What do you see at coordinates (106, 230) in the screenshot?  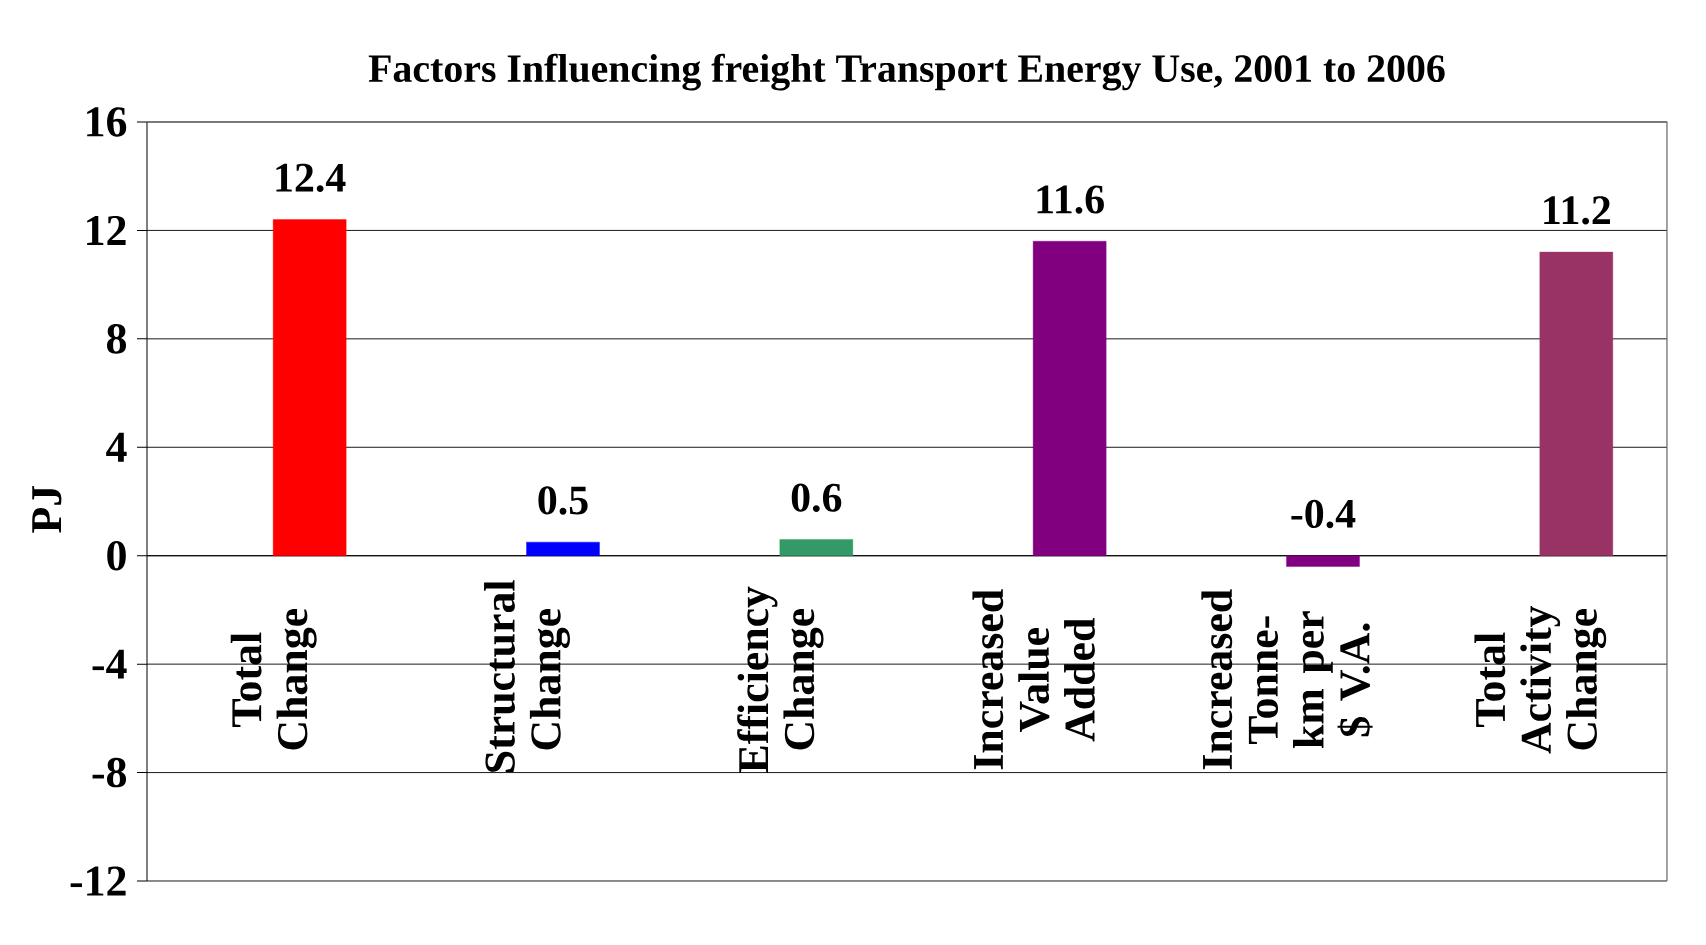 I see `y-tick-label: 12` at bounding box center [106, 230].